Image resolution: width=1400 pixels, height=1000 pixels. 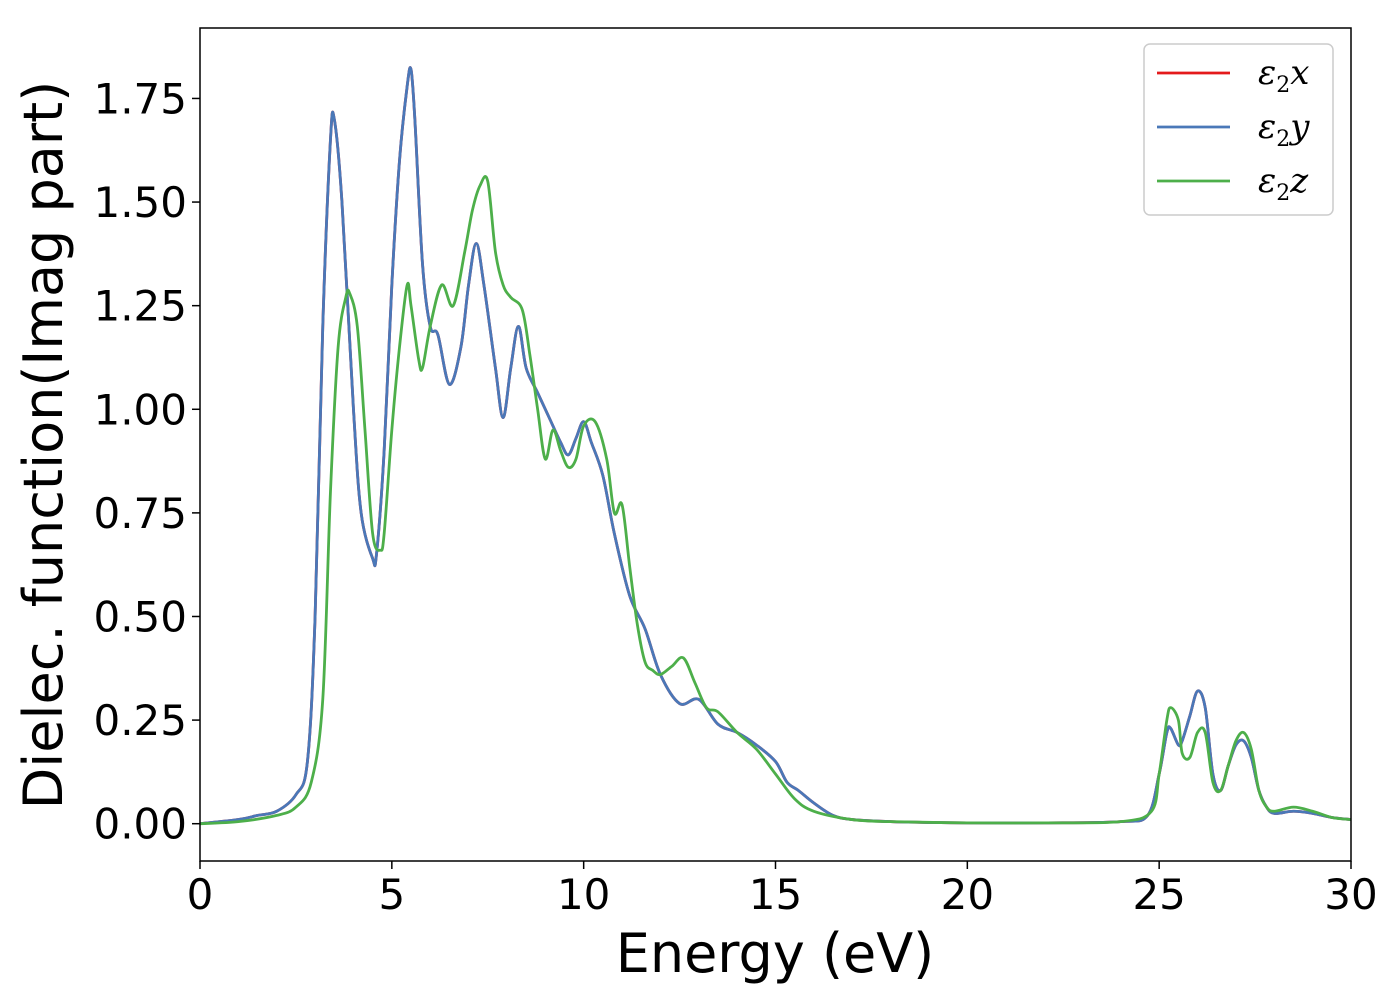 What do you see at coordinates (1283, 75) in the screenshot?
I see `legend-label-x: ε2x` at bounding box center [1283, 75].